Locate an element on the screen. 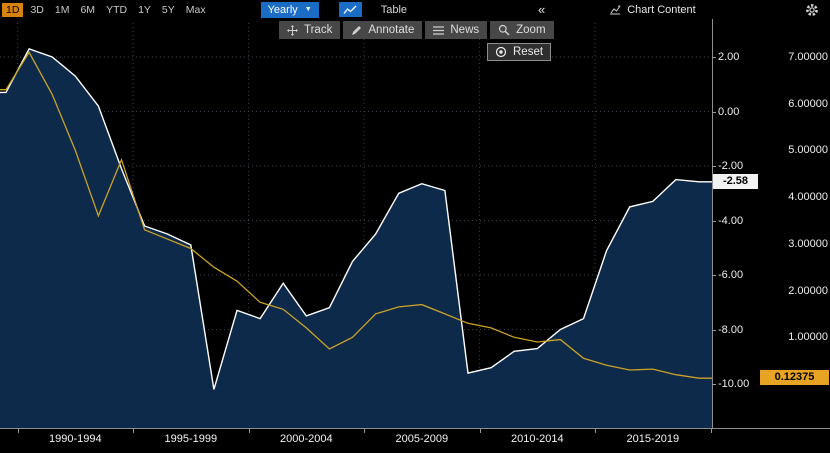 The width and height of the screenshot is (830, 453). period-button-5y: 5Y is located at coordinates (168, 9).